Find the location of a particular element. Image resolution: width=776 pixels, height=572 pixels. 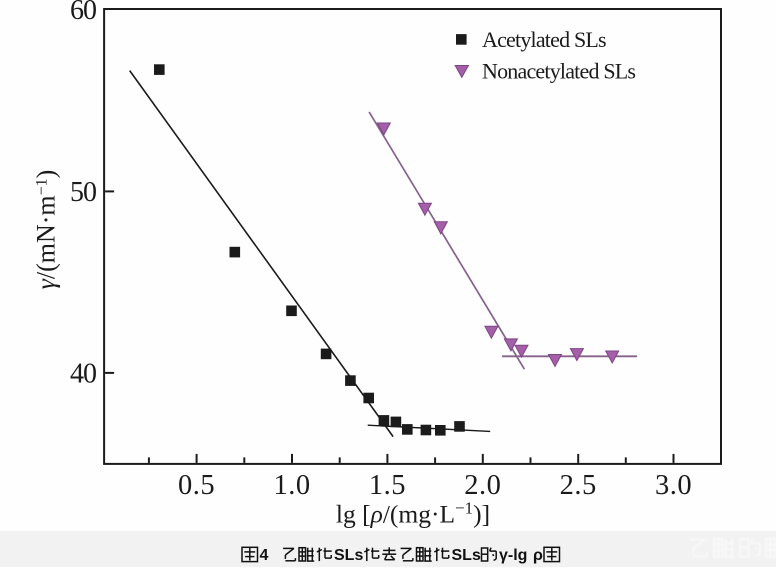

svg-text: Acetylated SLs is located at coordinates (544, 39).